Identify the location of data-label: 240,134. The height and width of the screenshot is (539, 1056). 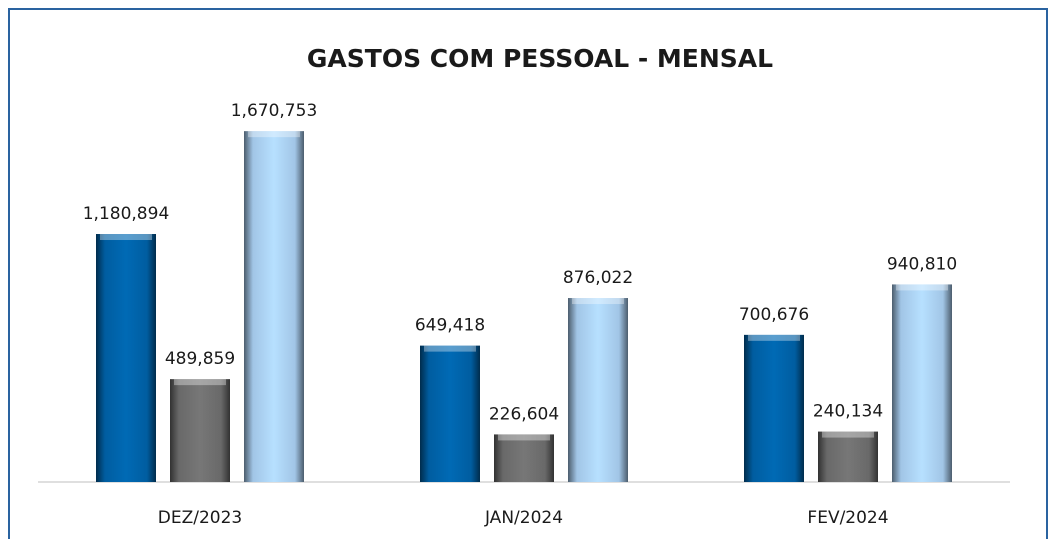
(848, 412).